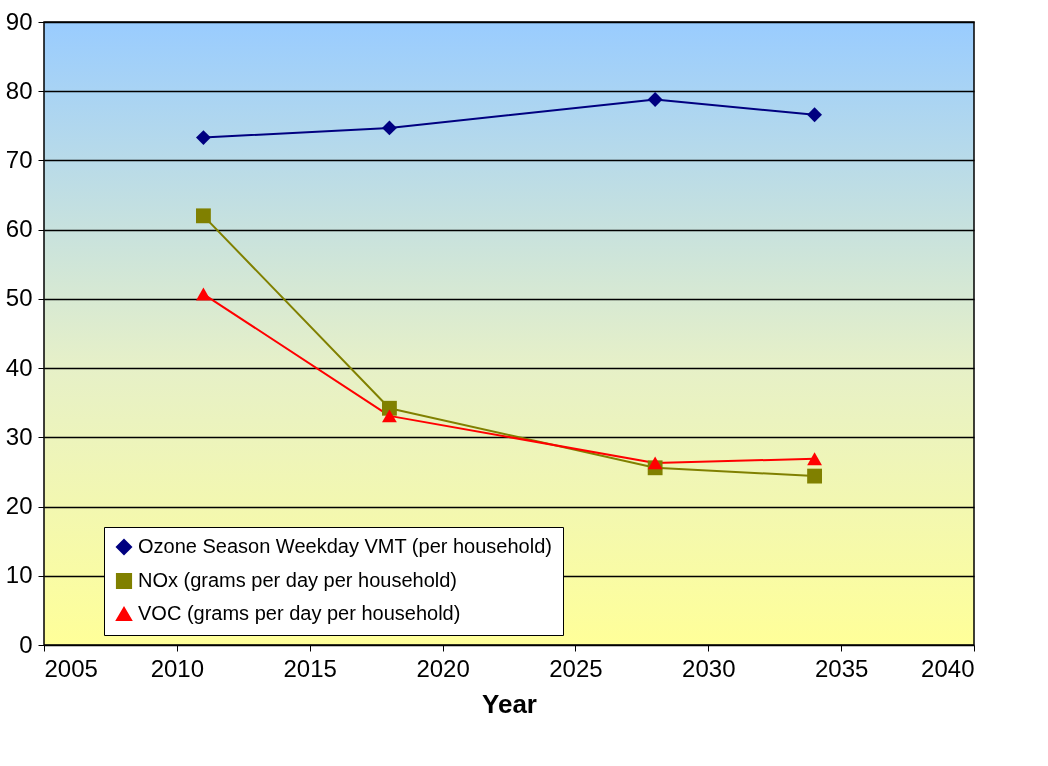 The width and height of the screenshot is (1048, 766). I want to click on legend-label: Ozone Season Weekday VMT (per household), so click(345, 546).